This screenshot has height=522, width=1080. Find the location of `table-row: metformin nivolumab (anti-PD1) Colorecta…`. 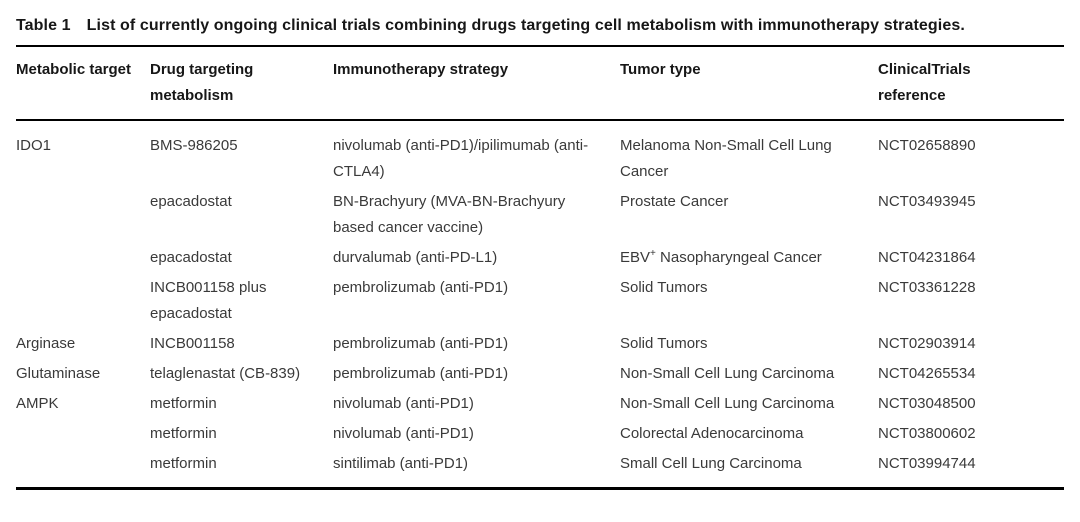

table-row: metformin nivolumab (anti-PD1) Colorecta… is located at coordinates (540, 434).